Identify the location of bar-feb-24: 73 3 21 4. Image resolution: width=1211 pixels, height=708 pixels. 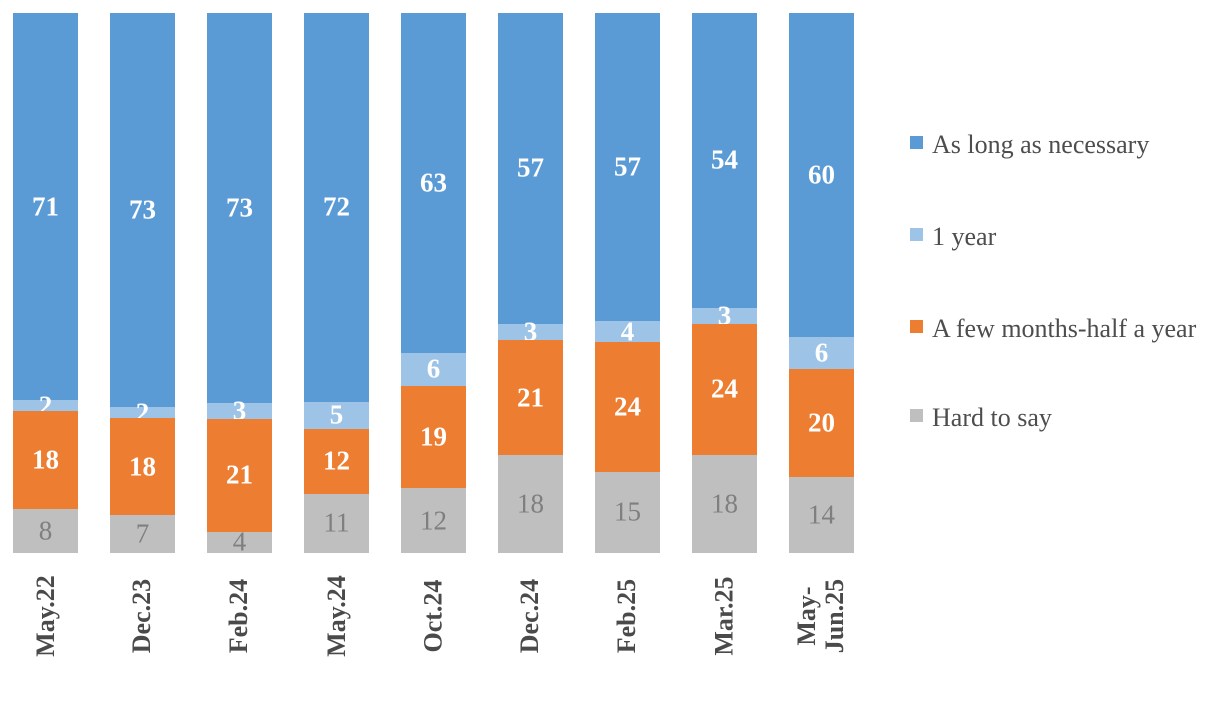
(239, 284).